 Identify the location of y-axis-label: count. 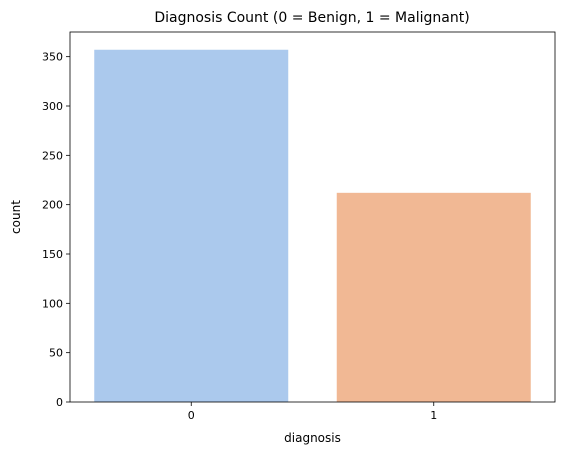
(16, 217).